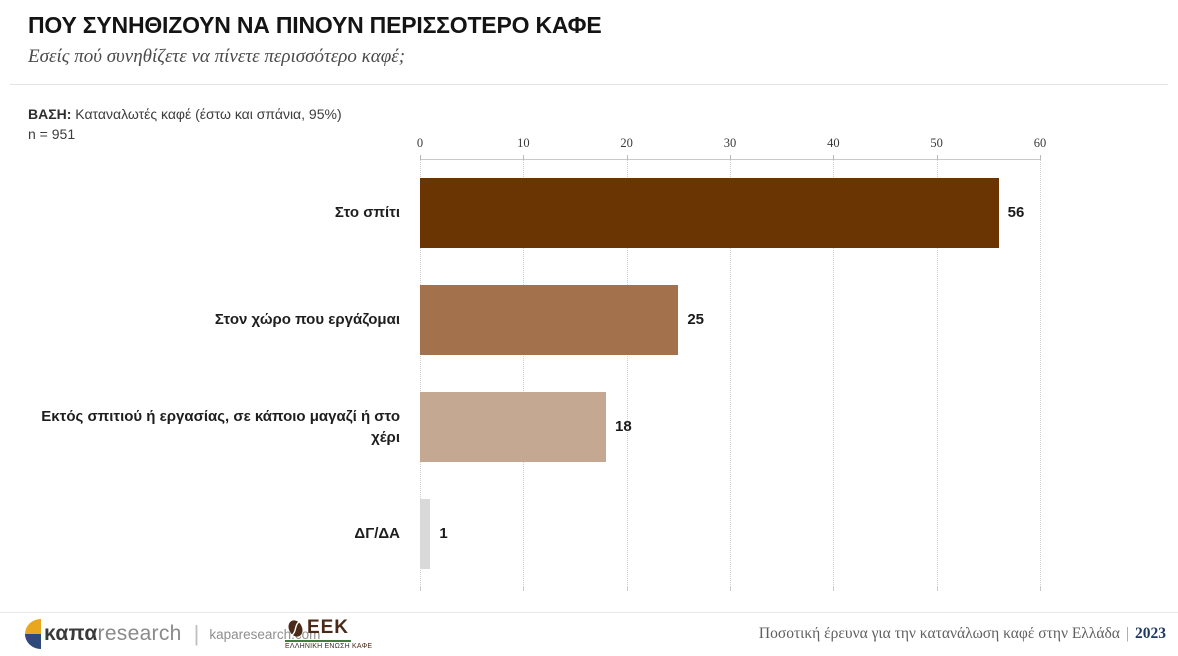 The width and height of the screenshot is (1178, 656). What do you see at coordinates (329, 646) in the screenshot?
I see `eek-subtitle: ΕΛΛΗΝΙΚΗ ΕΝΩΣΗ ΚΑΦΕ` at bounding box center [329, 646].